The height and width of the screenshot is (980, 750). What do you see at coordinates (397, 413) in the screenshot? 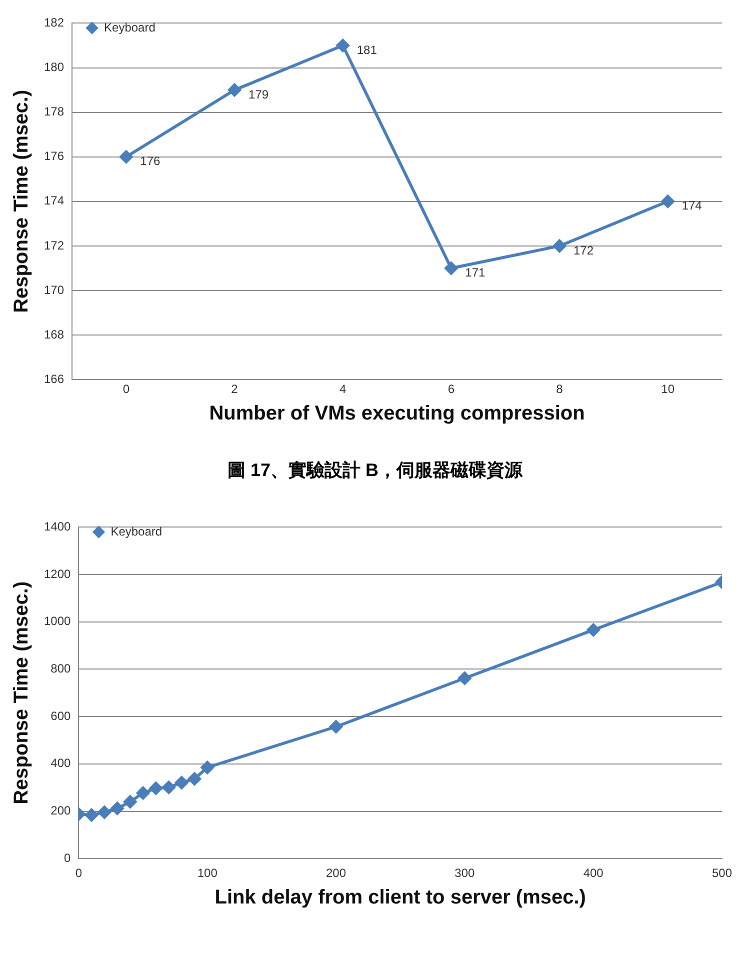
I see `x-axis-title: Number of VMs executing compression` at bounding box center [397, 413].